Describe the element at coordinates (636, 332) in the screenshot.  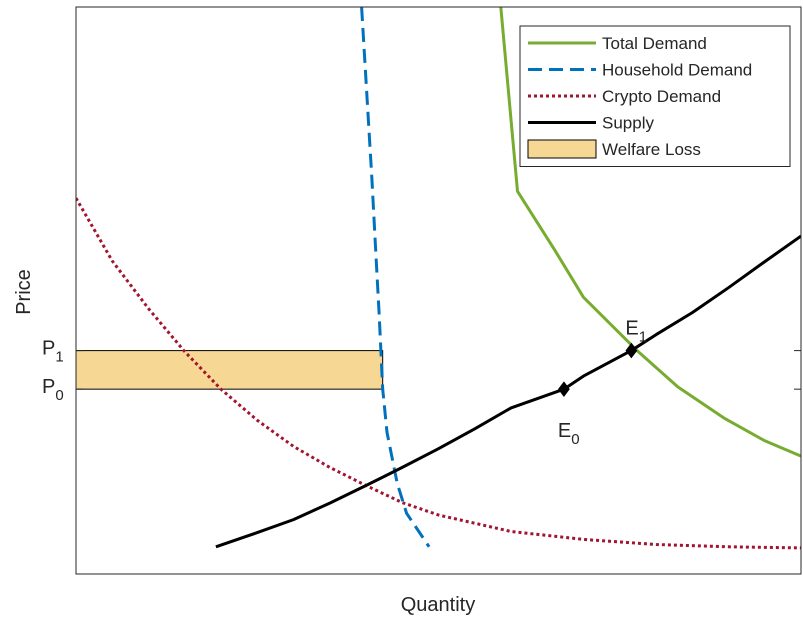
I see `equilibrium-e1-label: E1` at that location.